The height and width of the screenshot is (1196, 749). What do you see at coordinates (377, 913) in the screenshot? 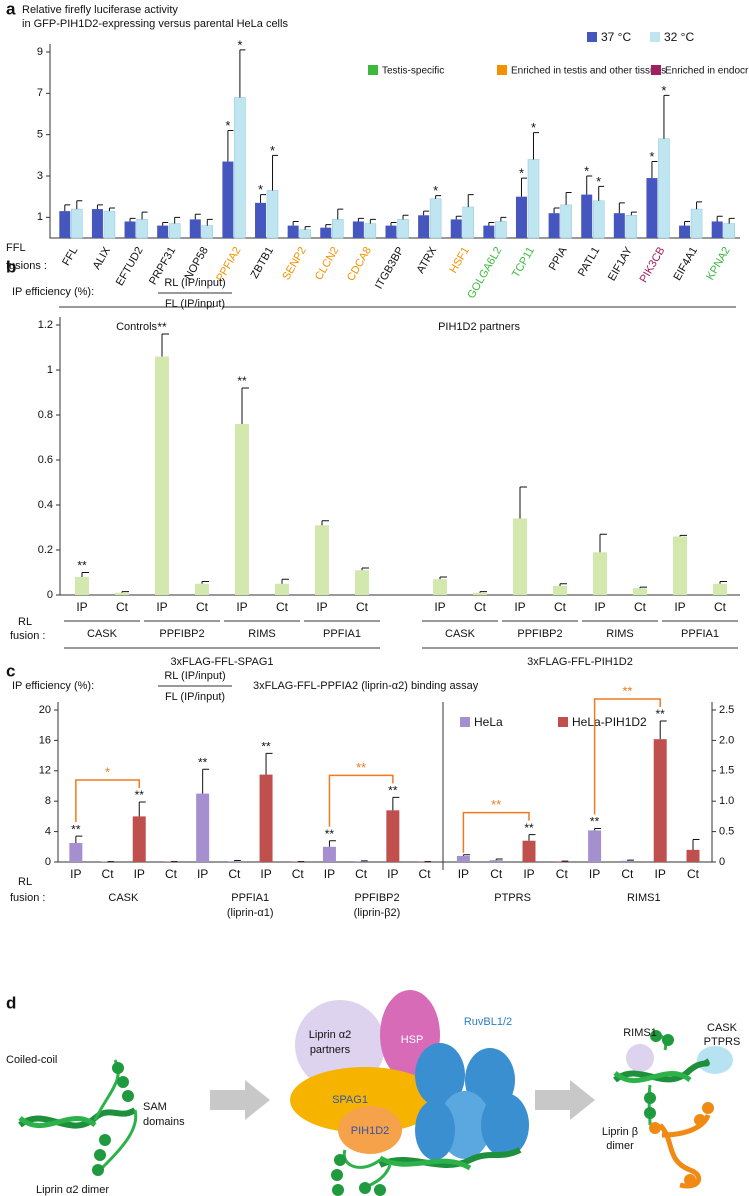
I see `group-sublabel: (liprin-β2)` at bounding box center [377, 913].